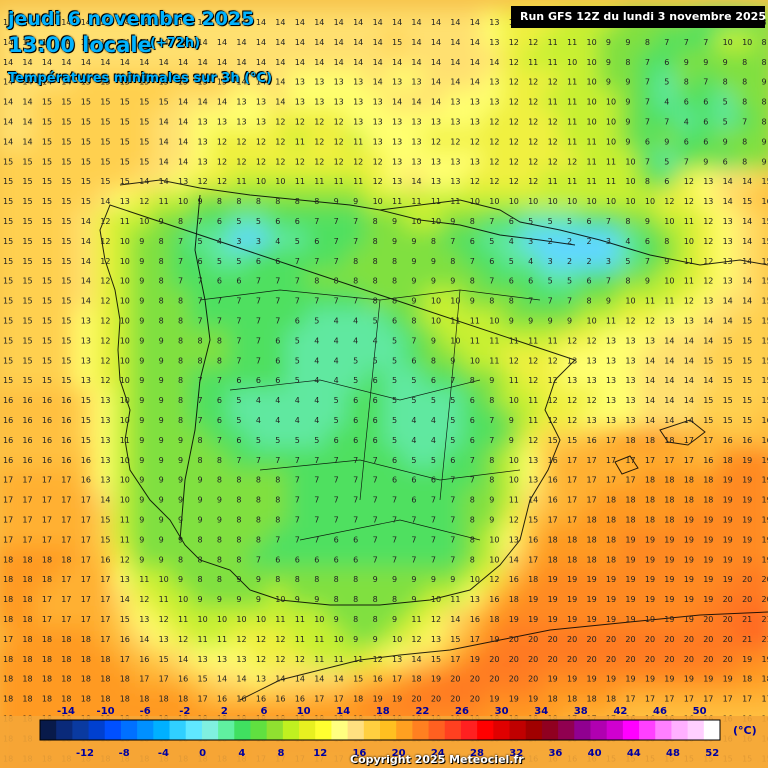  Describe the element at coordinates (85, 753) in the screenshot. I see `legend-label: -12` at that location.